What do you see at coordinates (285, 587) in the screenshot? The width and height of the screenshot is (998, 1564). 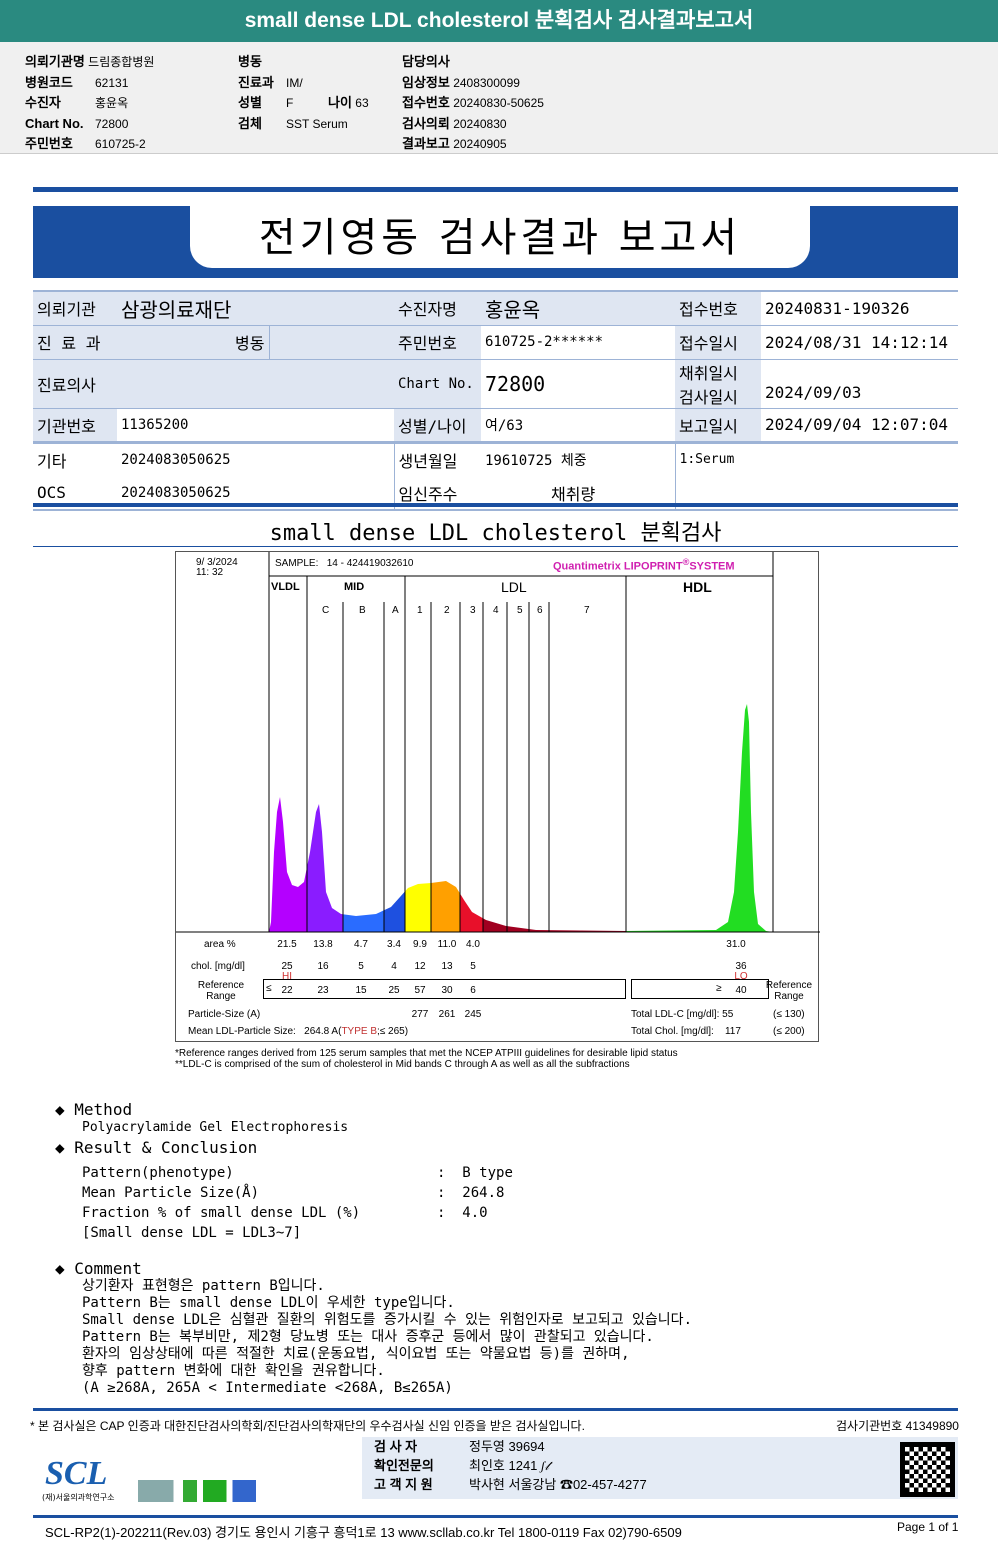 I see `group-vldl: VLDL` at bounding box center [285, 587].